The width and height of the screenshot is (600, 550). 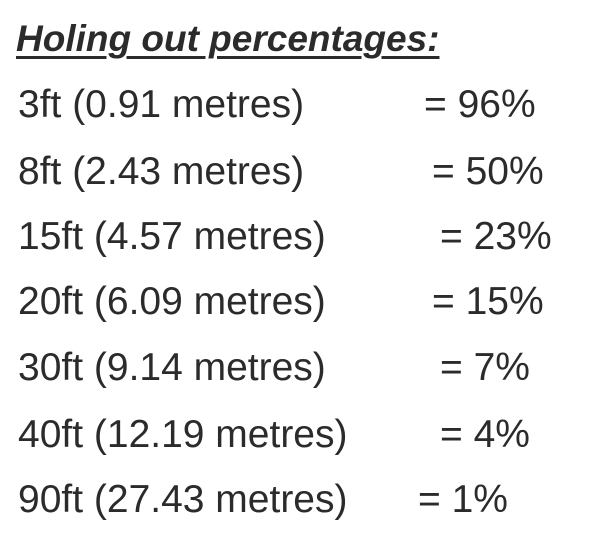 What do you see at coordinates (183, 434) in the screenshot?
I see `distance: 40ft (12.19 metres)` at bounding box center [183, 434].